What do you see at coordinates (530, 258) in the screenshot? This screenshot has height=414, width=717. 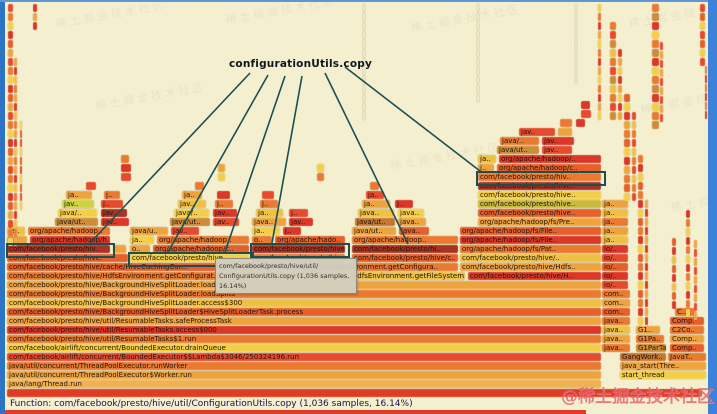 I see `flame-frame: com/facebook/presto/hive/..` at bounding box center [530, 258].